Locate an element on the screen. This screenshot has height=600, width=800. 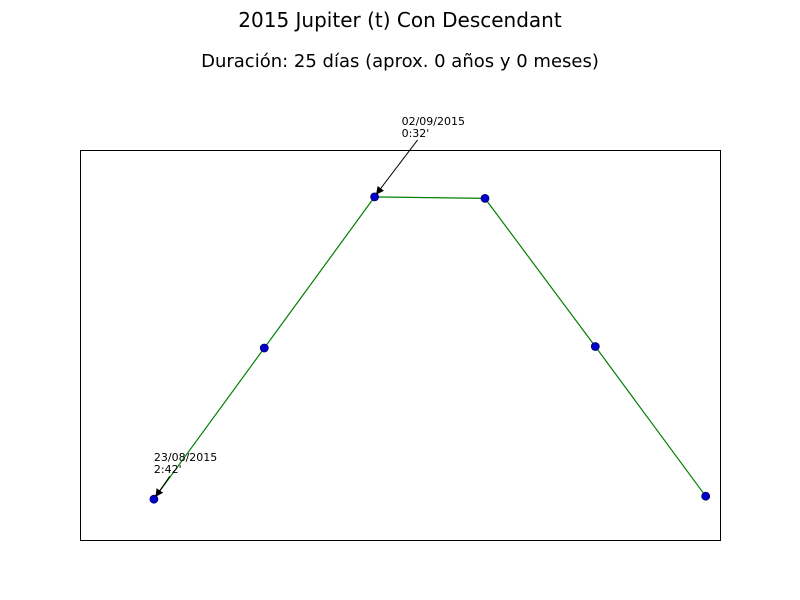
annotation-label: 02/09/2015 0:32' is located at coordinates (433, 127).